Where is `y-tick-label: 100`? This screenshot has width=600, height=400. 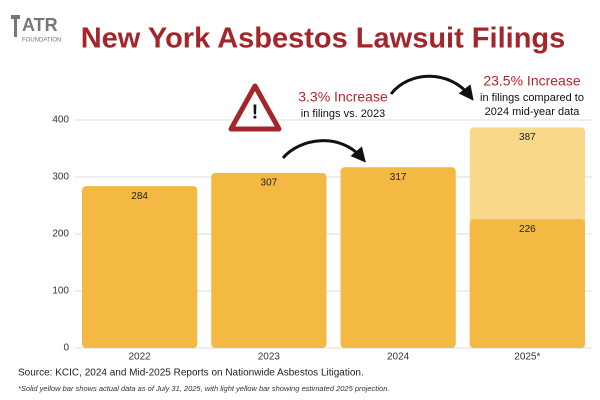
y-tick-label: 100 is located at coordinates (60, 291).